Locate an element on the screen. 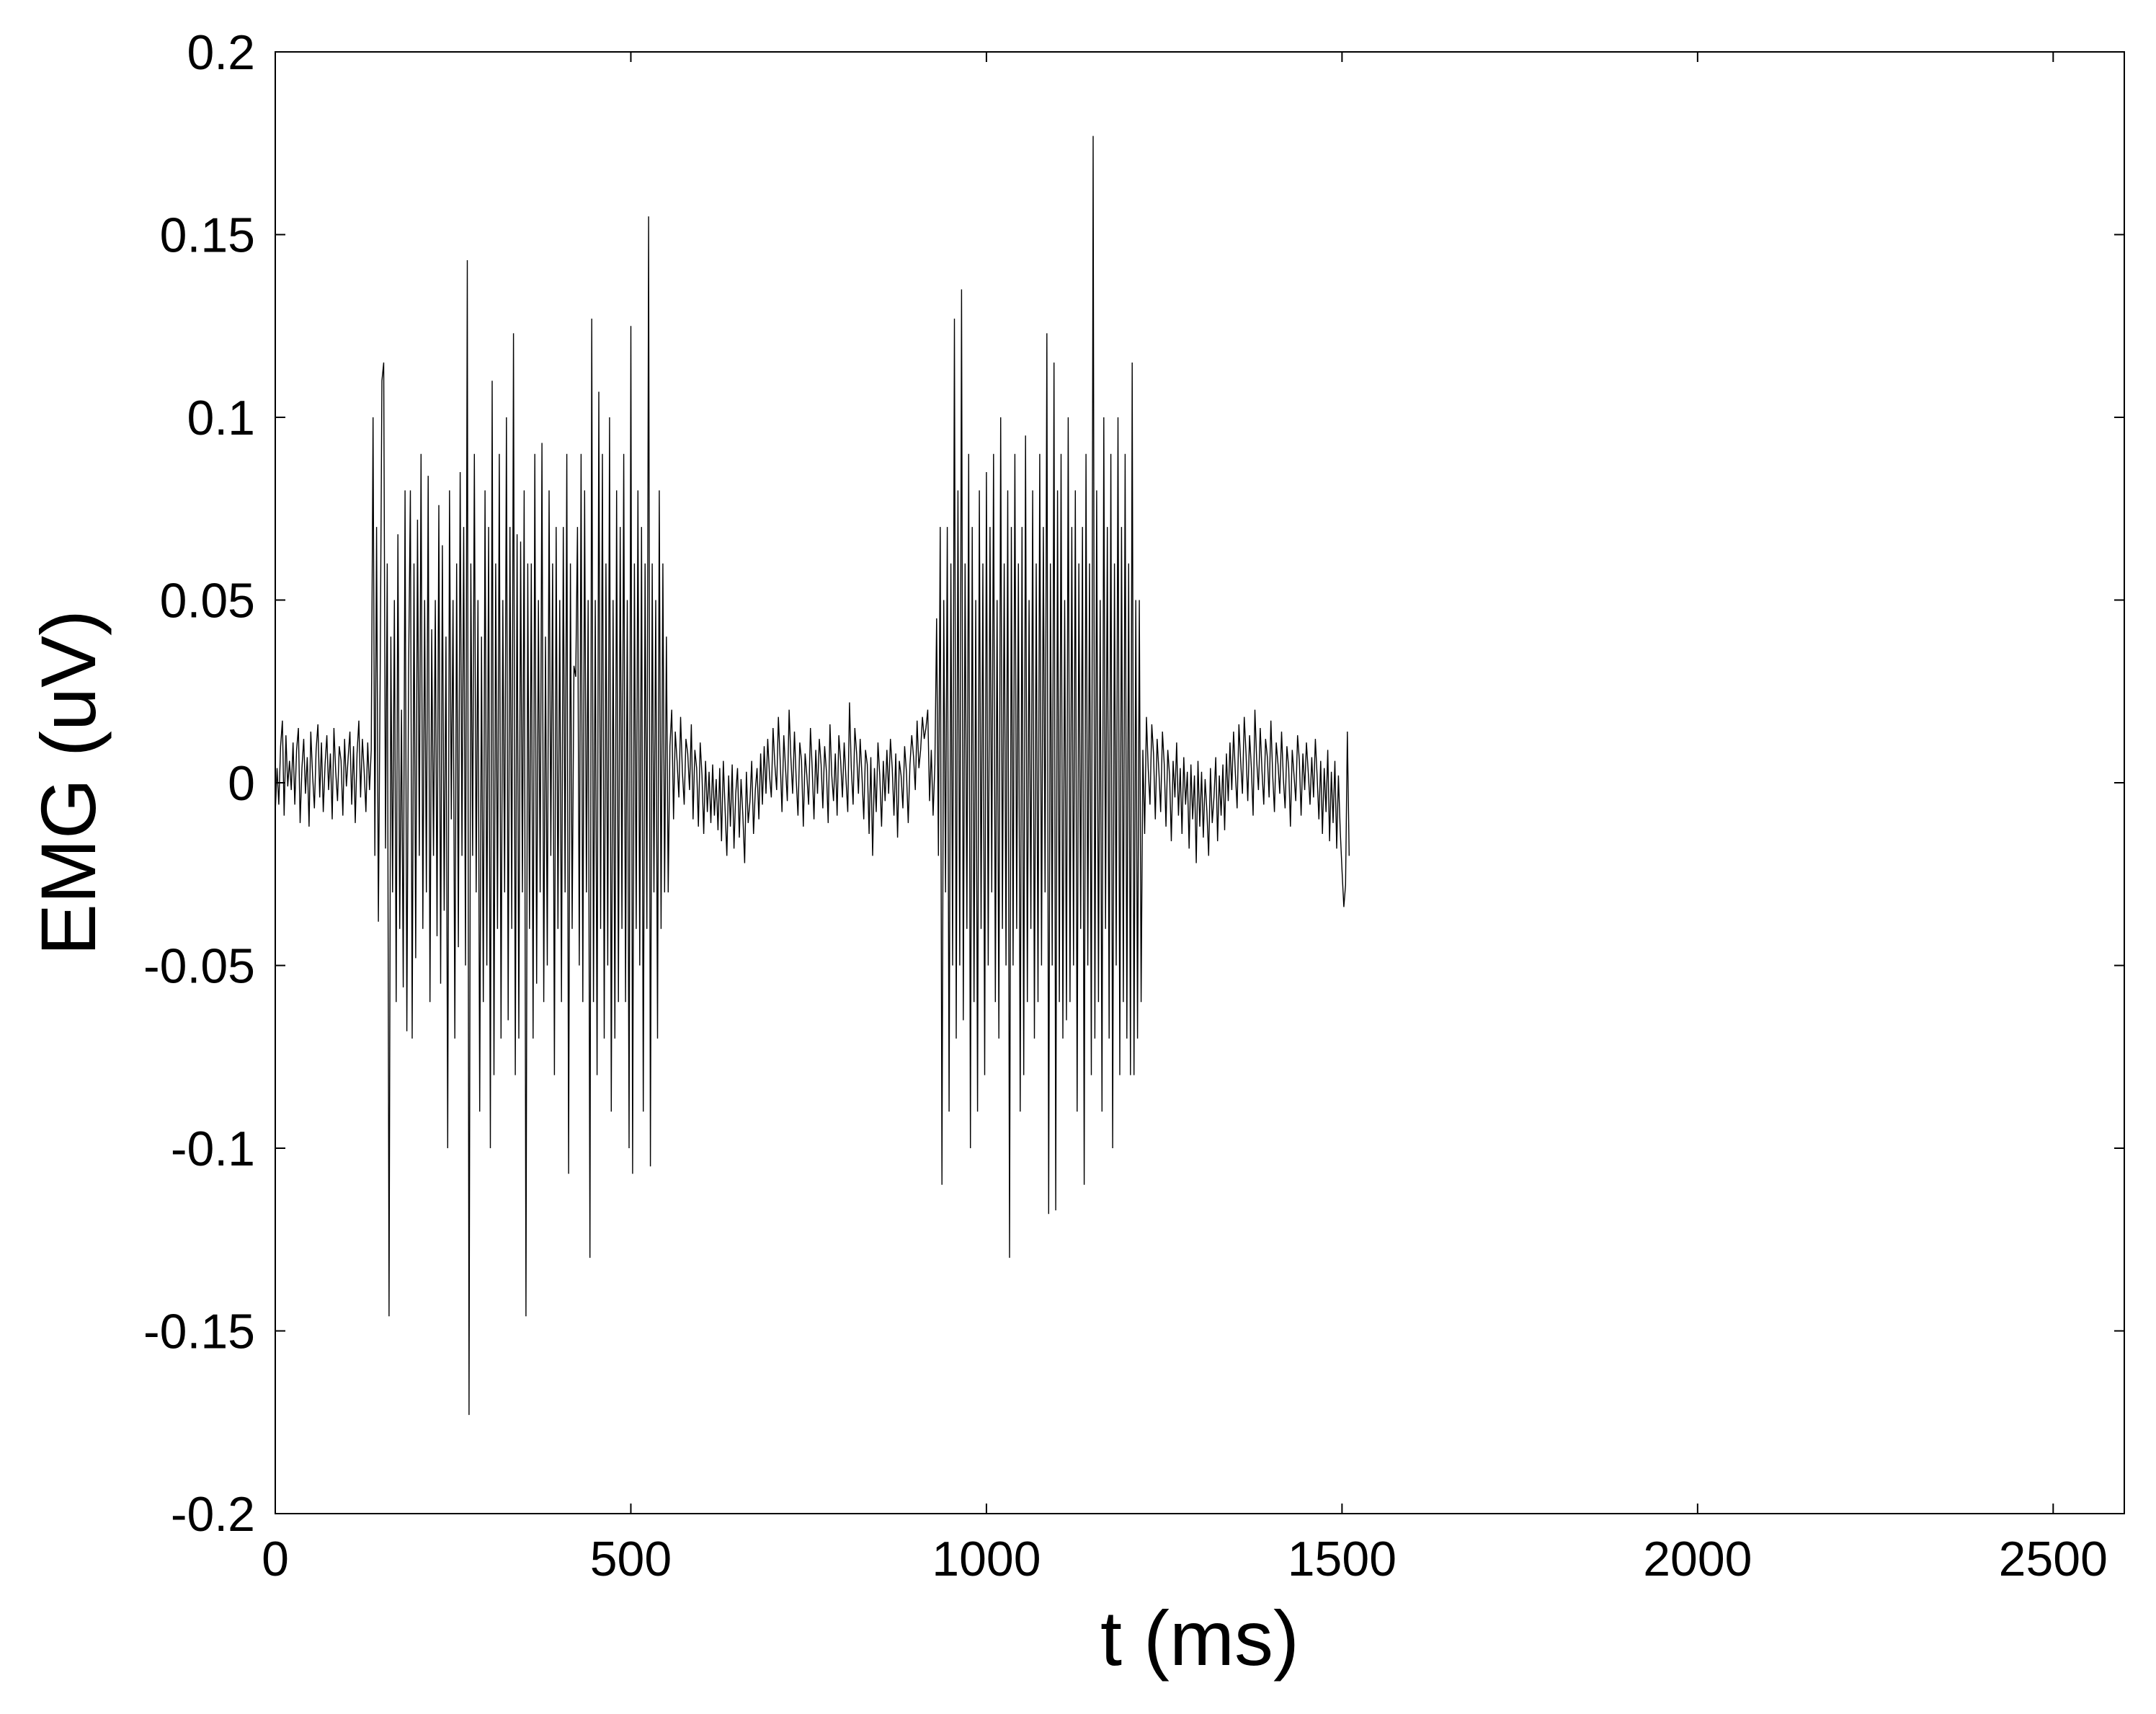 The image size is (2156, 1714). y-tick-labels: 0.2 0.15 0.1 0.05 0 -0.05 -0.1 -0.15 -0.2 is located at coordinates (199, 783).